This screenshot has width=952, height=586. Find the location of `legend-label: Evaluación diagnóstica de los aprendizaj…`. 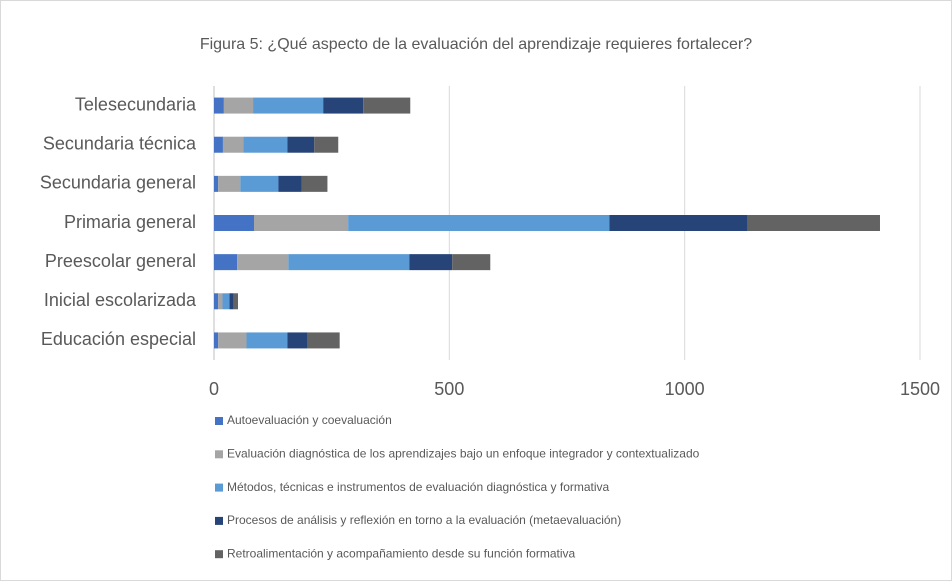

legend-label: Evaluación diagnóstica de los aprendizaj… is located at coordinates (463, 453).